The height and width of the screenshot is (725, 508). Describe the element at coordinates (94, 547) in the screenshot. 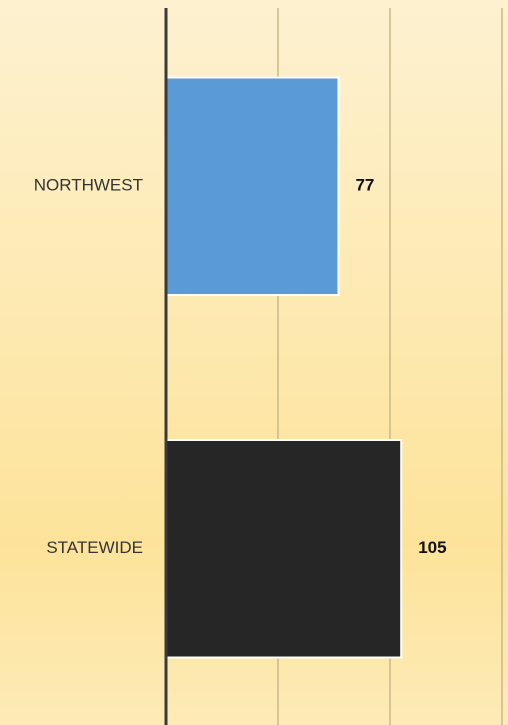

I see `category-label: STATEWIDE` at that location.